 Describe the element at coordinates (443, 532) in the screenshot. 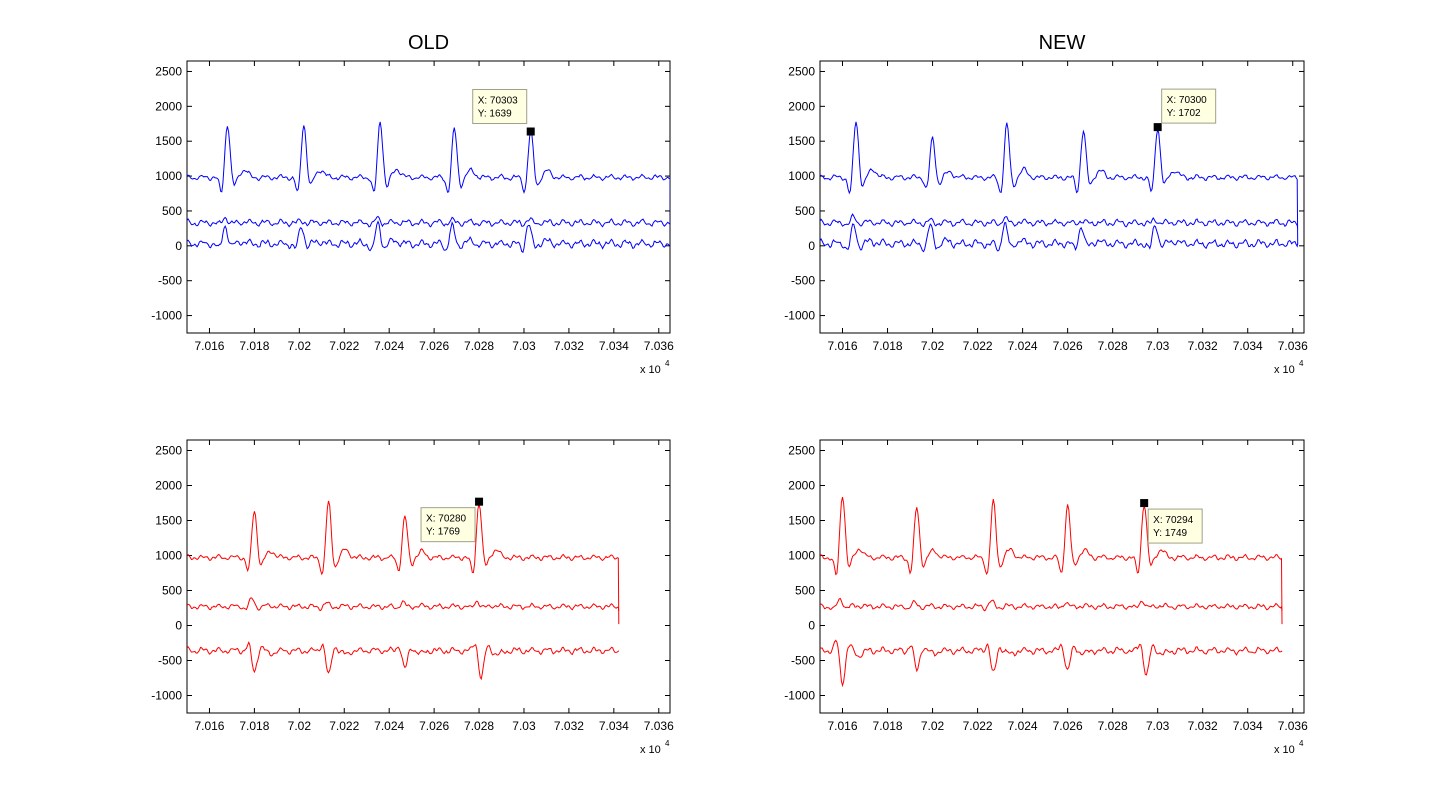

I see `datatip-y: Y: 1769` at that location.